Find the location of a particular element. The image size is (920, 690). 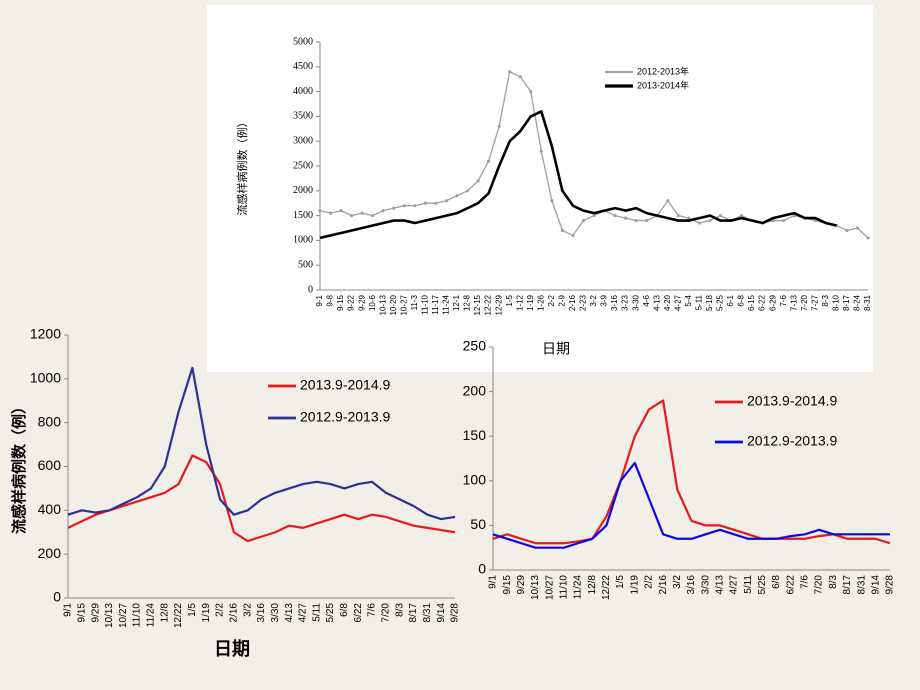

y-tick-label: 400 is located at coordinates (50, 509).